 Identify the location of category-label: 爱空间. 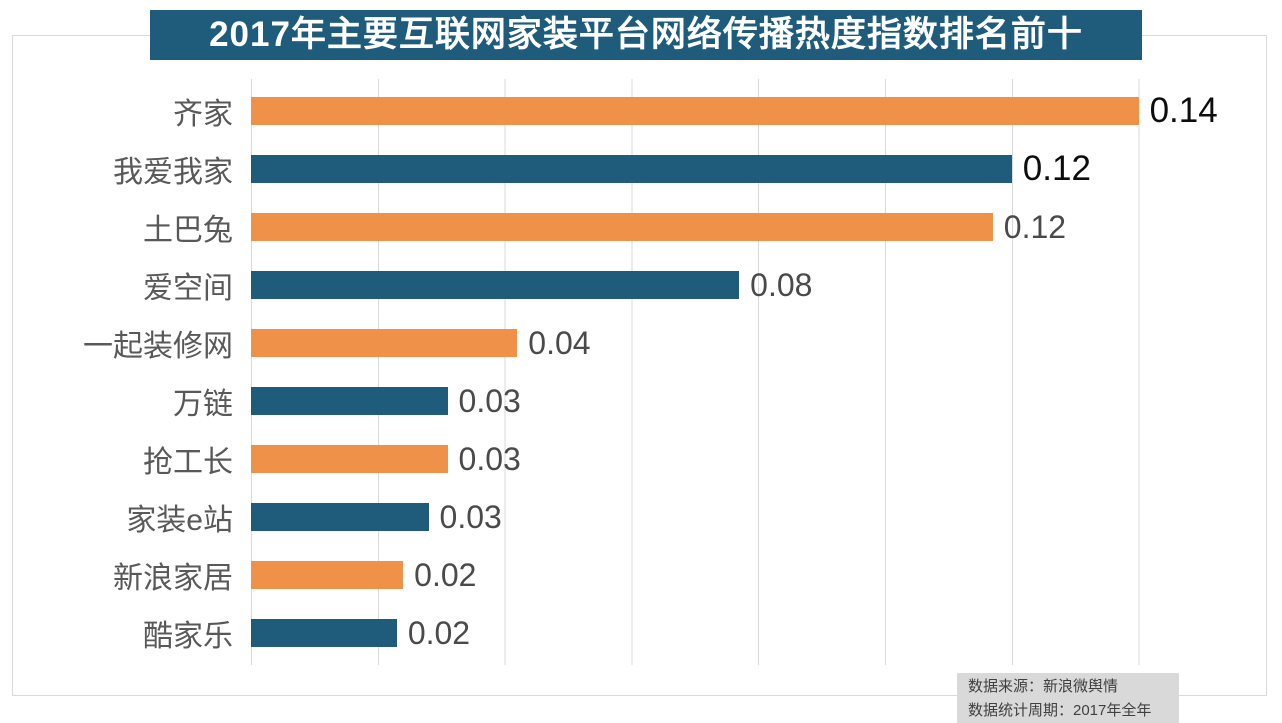
(188, 288).